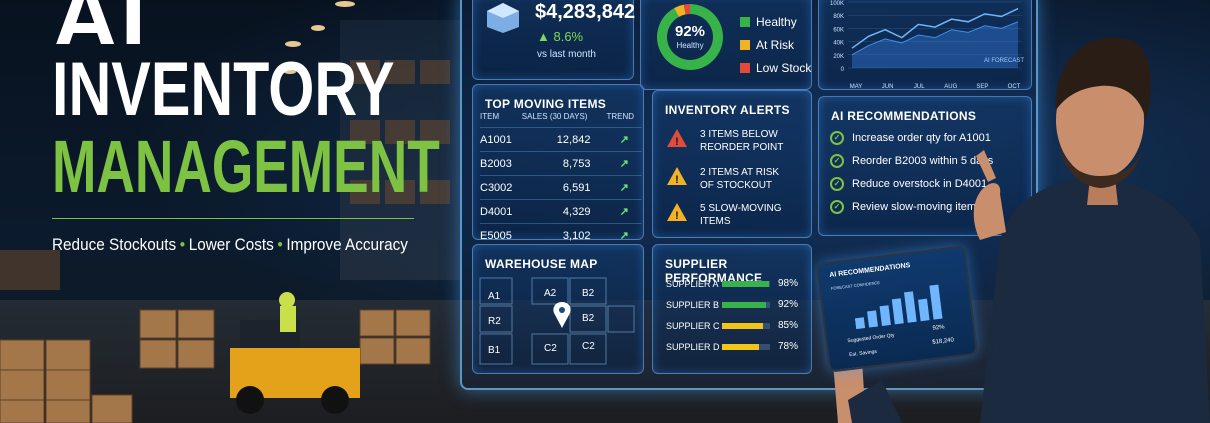 This screenshot has width=1210, height=423. Describe the element at coordinates (554, 116) in the screenshot. I see `column-header-sales: SALES (30 DAYS)` at that location.